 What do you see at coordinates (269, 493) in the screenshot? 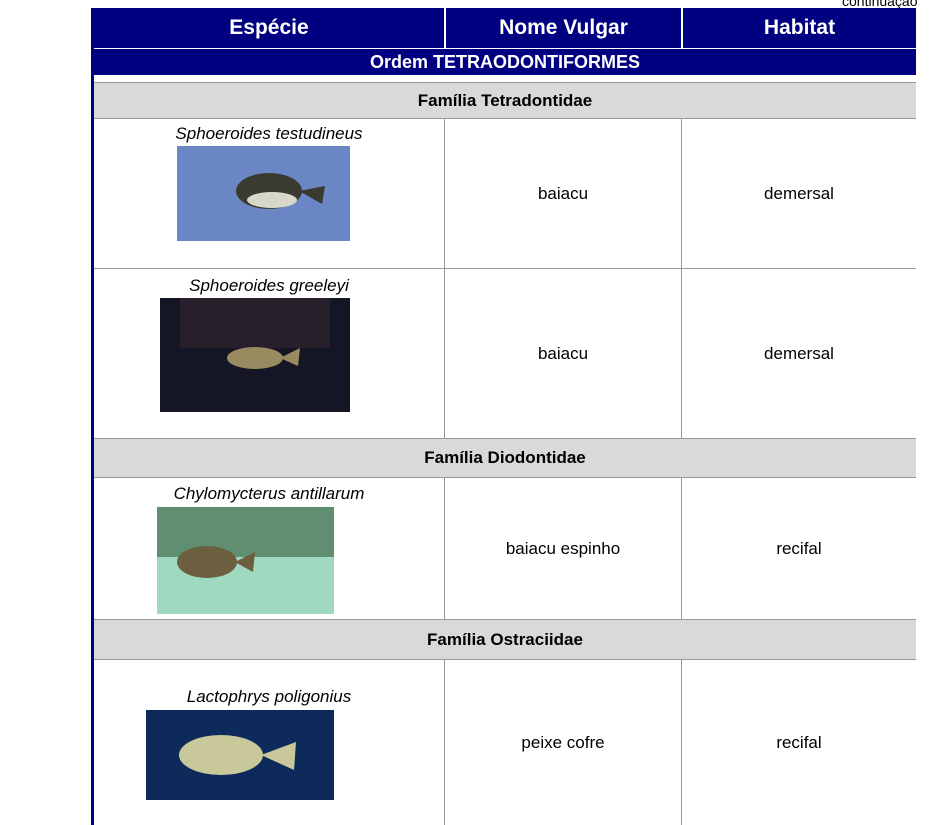
I see `species-name: Chylomycterus antillarum` at bounding box center [269, 493].